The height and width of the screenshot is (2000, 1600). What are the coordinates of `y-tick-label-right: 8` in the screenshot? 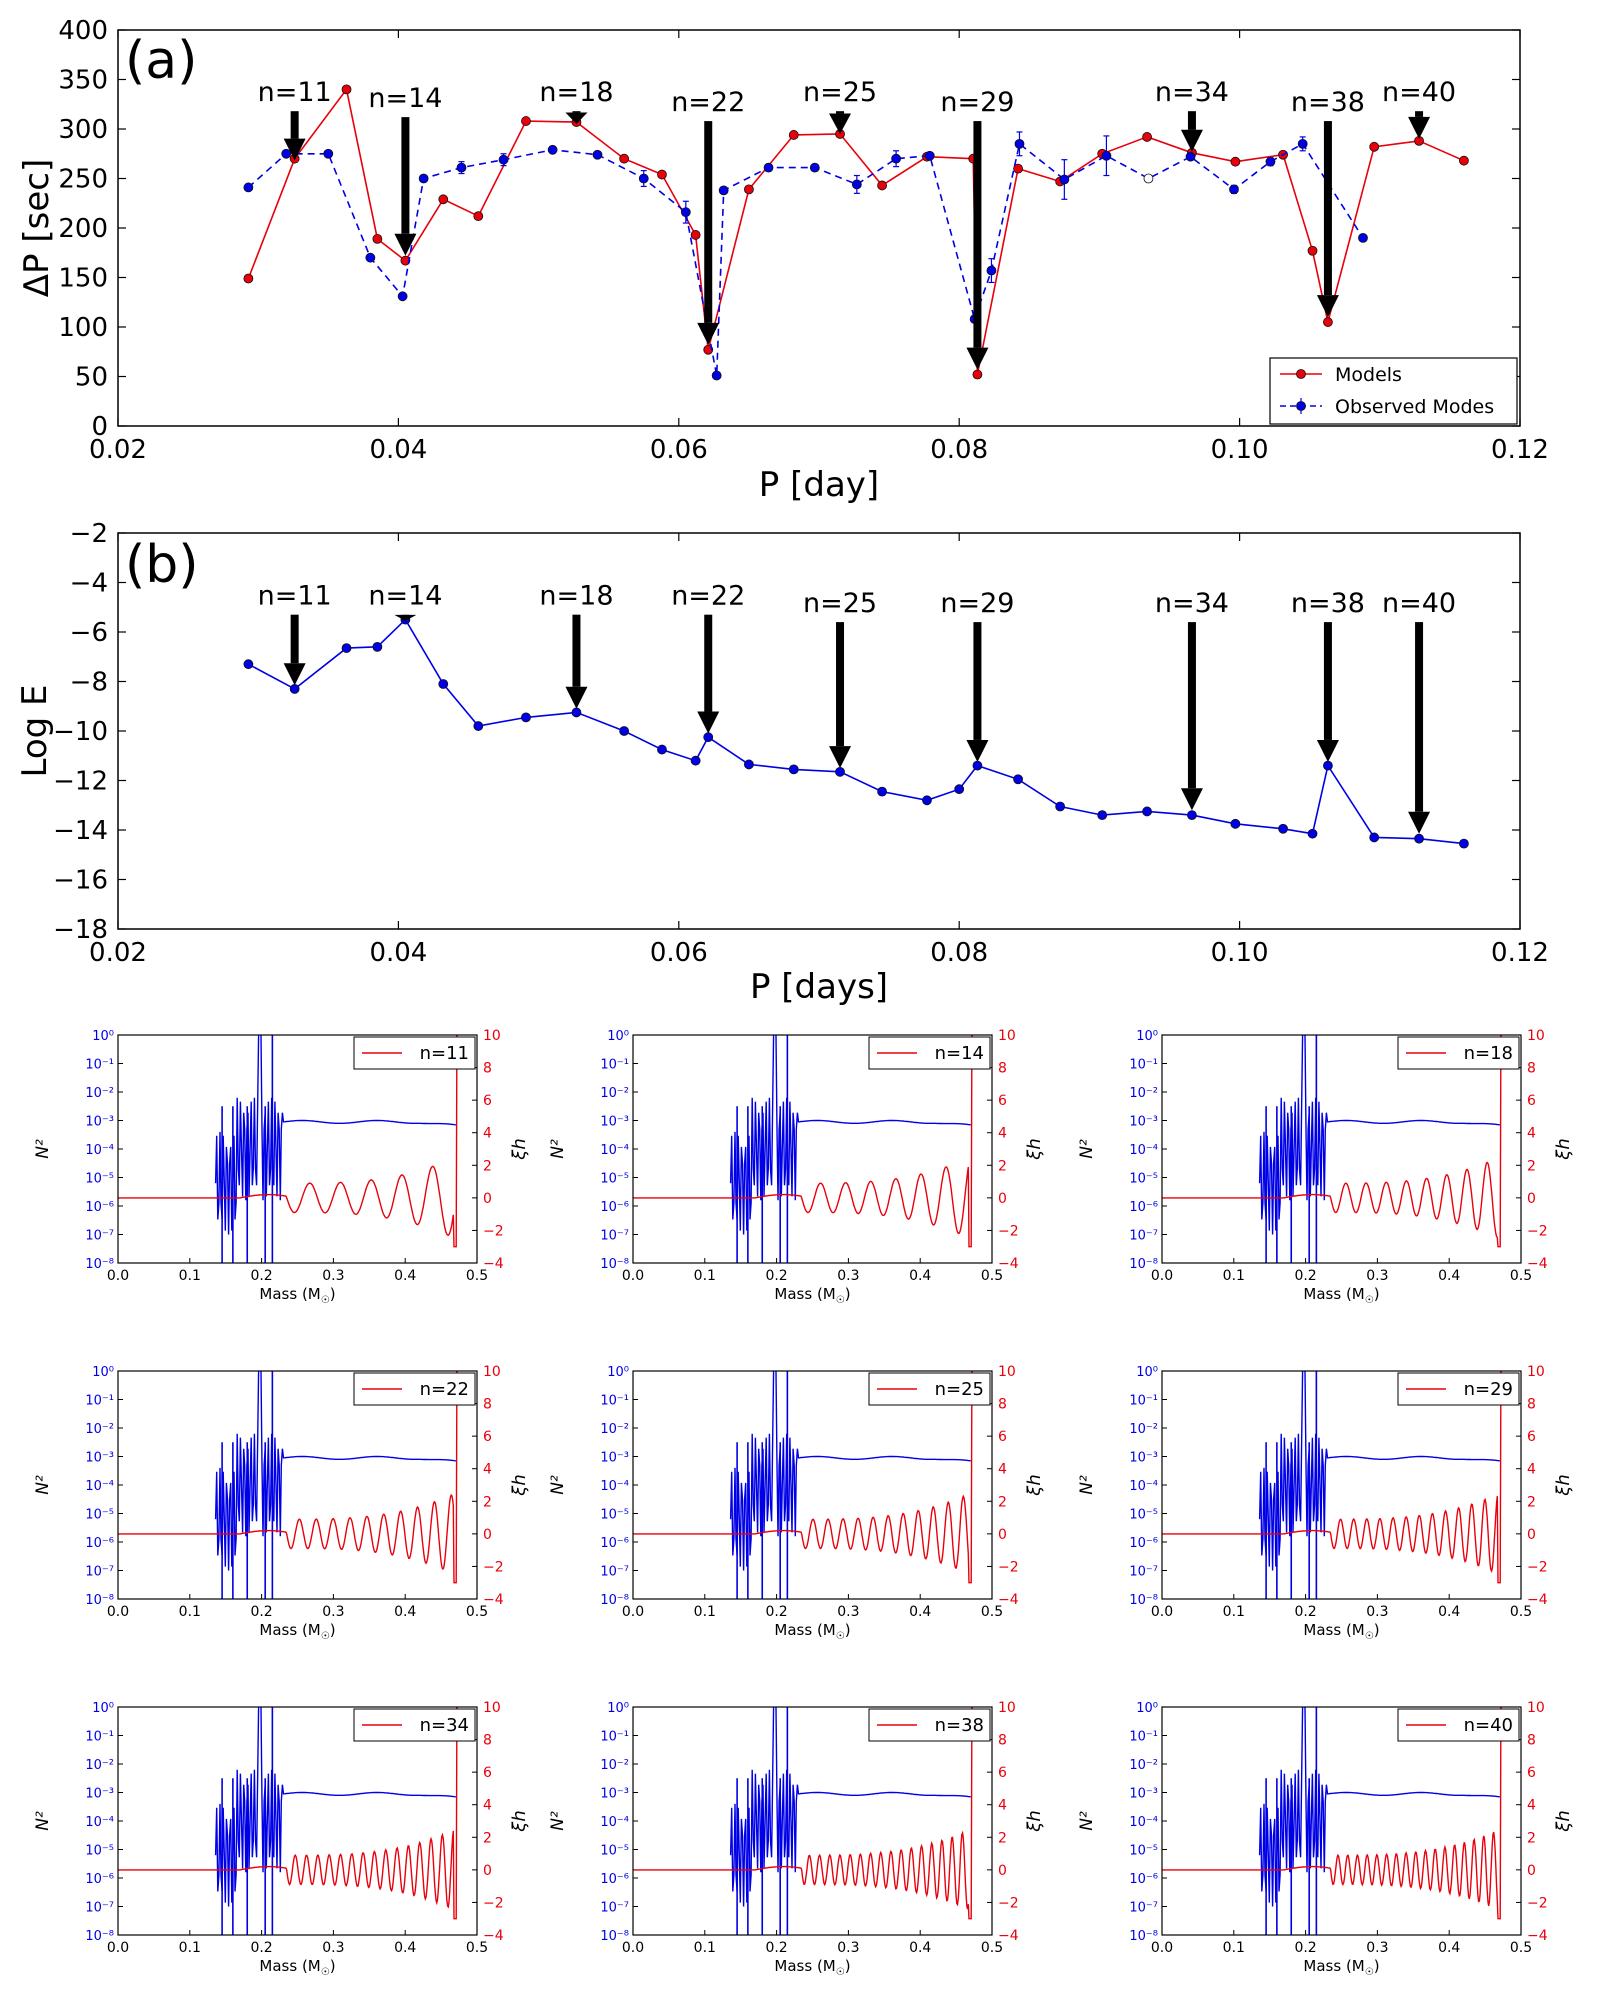 It's located at (1002, 1069).